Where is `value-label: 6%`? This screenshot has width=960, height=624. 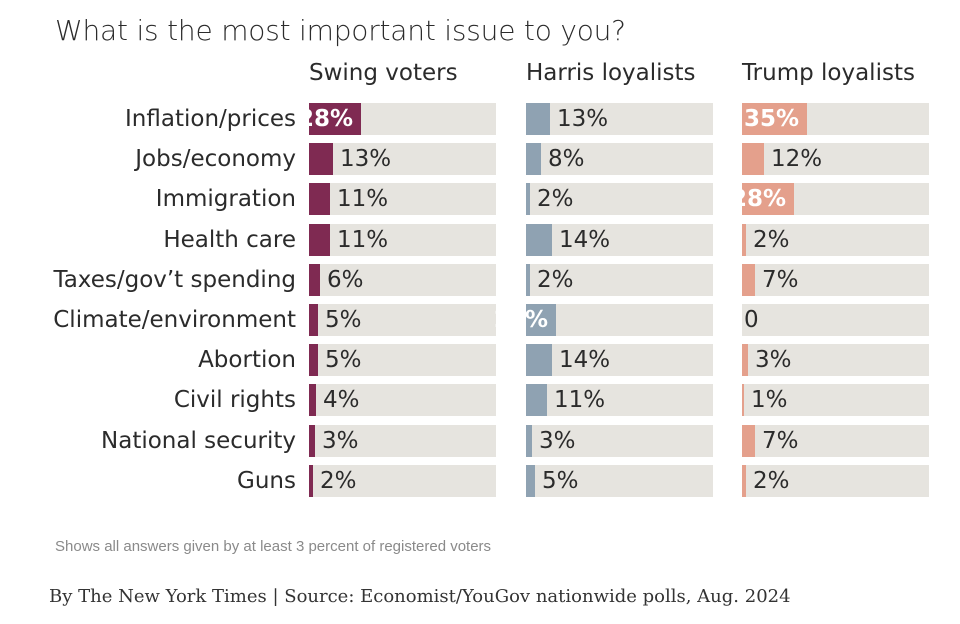
value-label: 6% is located at coordinates (345, 279).